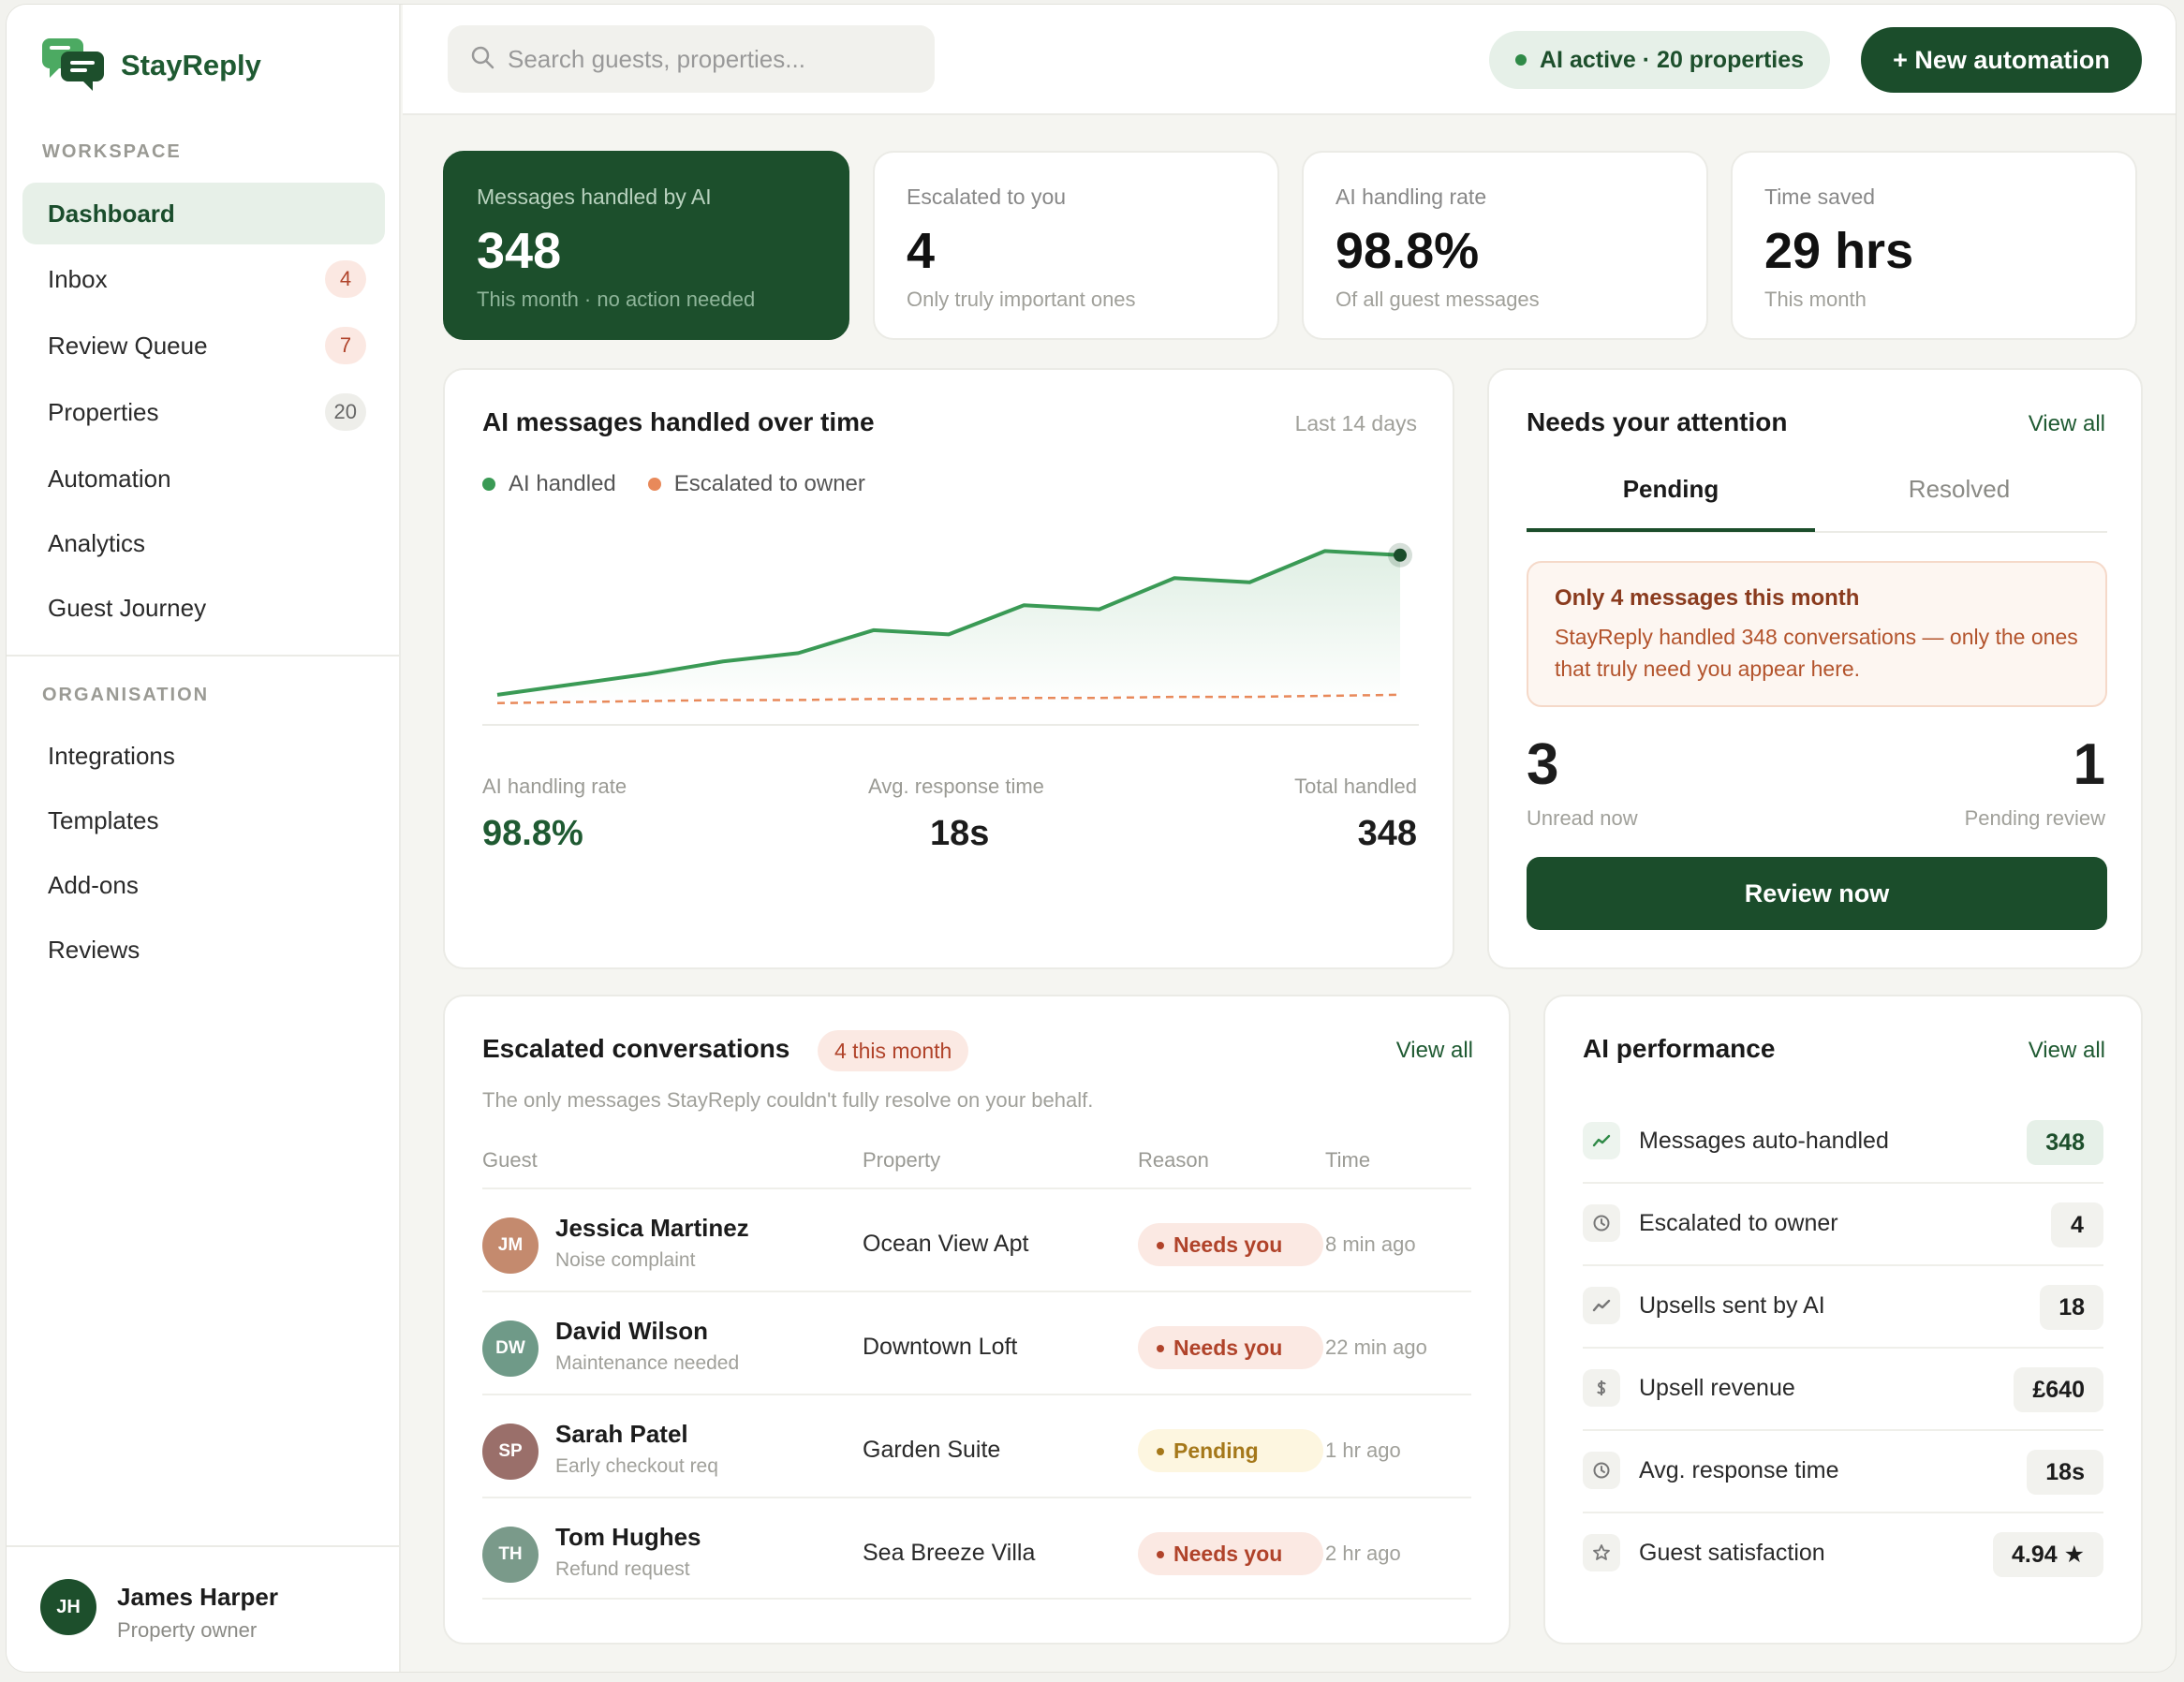  What do you see at coordinates (510, 1555) in the screenshot?
I see `avatar: TH` at bounding box center [510, 1555].